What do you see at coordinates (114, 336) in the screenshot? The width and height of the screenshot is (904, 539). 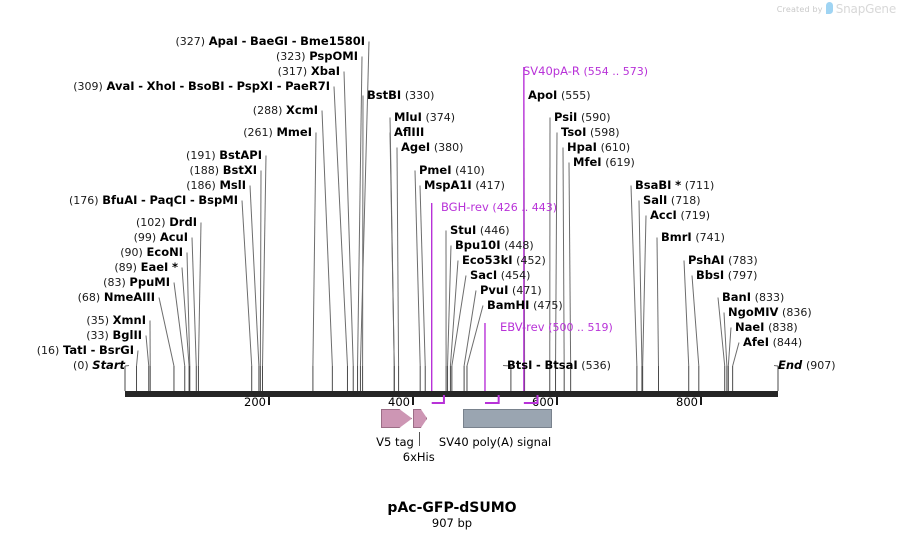 I see `restriction-site-label: (33) BglII` at bounding box center [114, 336].